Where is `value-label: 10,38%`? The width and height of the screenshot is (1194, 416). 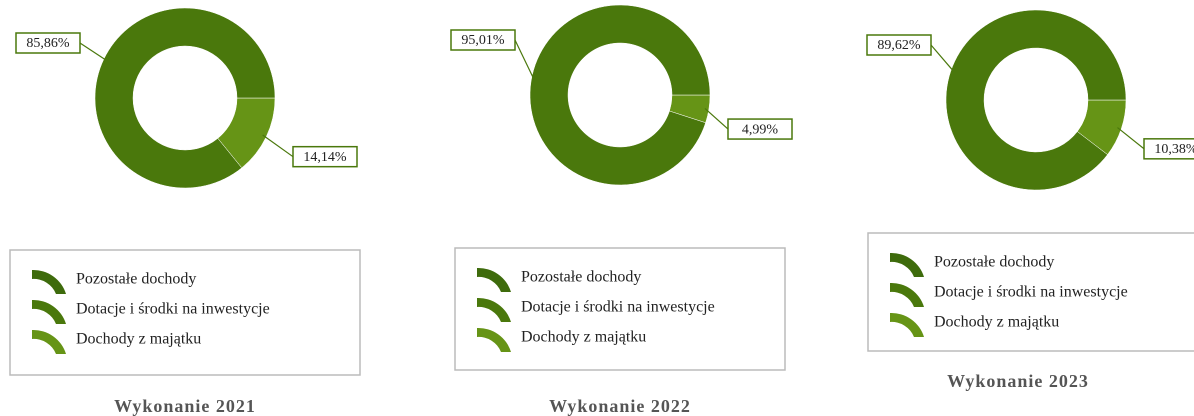 value-label: 10,38% is located at coordinates (1174, 149).